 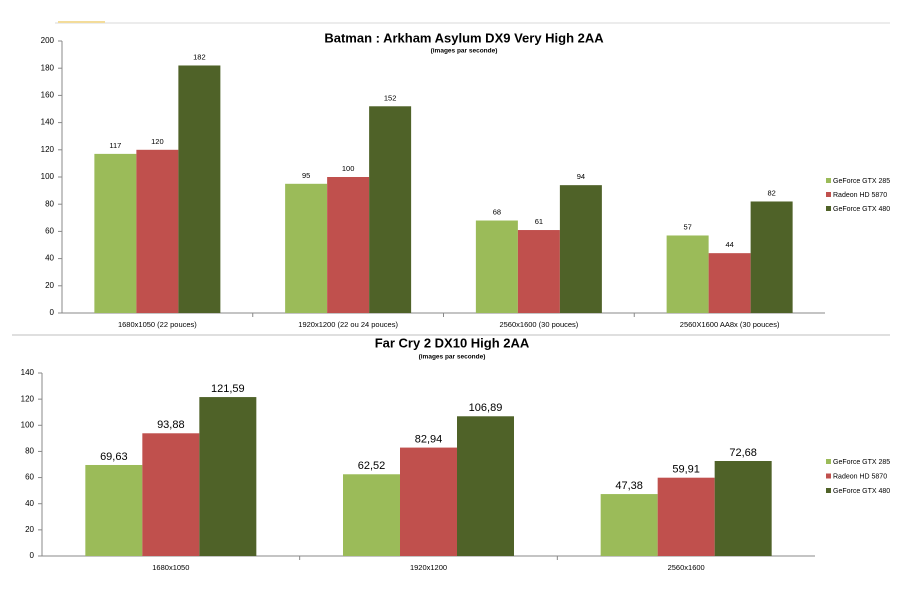 I want to click on value-label: 82,94, so click(x=429, y=439).